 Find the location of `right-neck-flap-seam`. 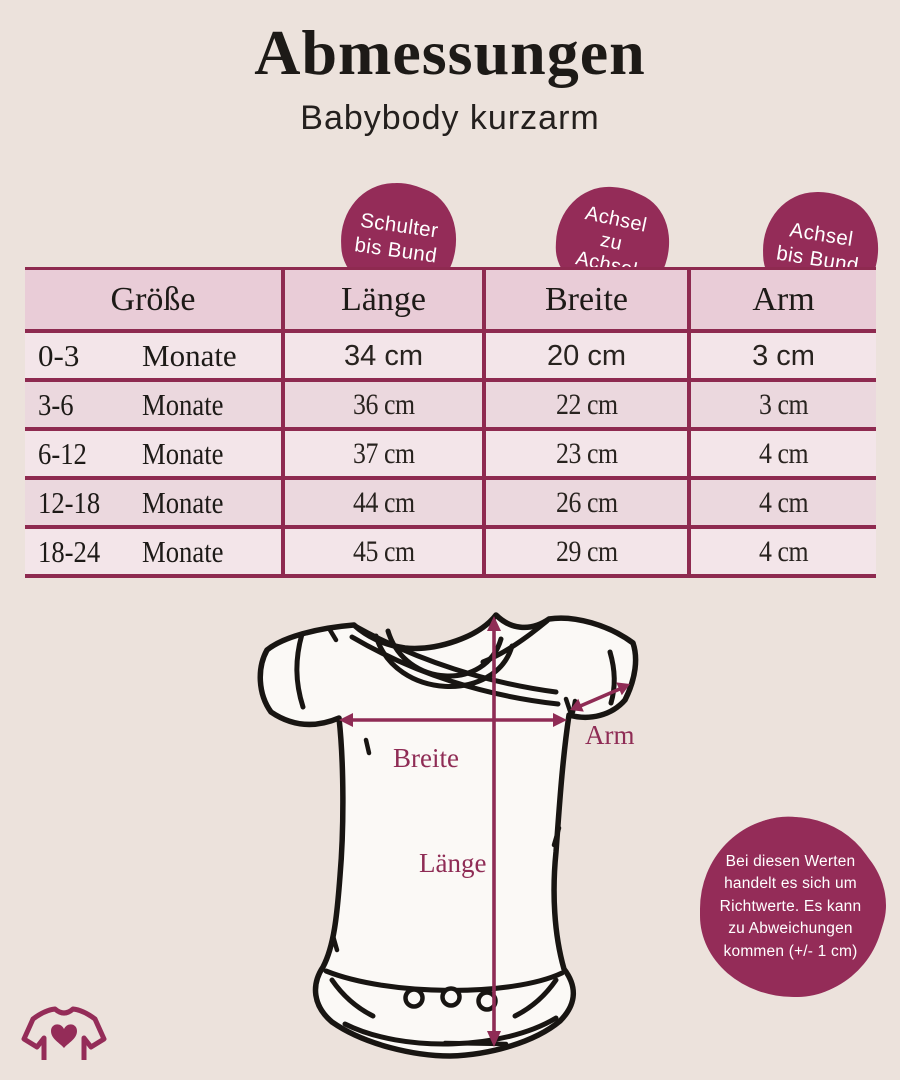

right-neck-flap-seam is located at coordinates (515, 641).